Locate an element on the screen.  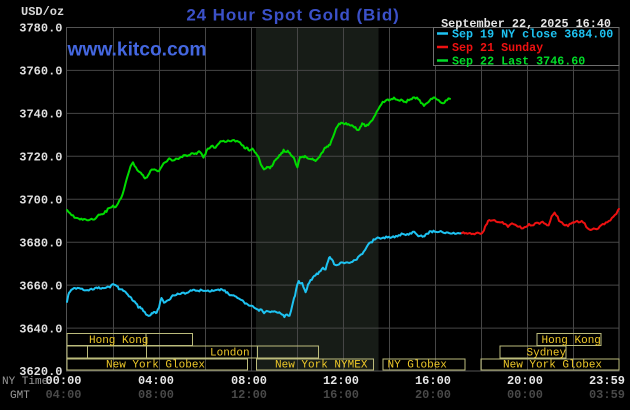
svg-text: September 22, 2025 16:40 is located at coordinates (526, 24).